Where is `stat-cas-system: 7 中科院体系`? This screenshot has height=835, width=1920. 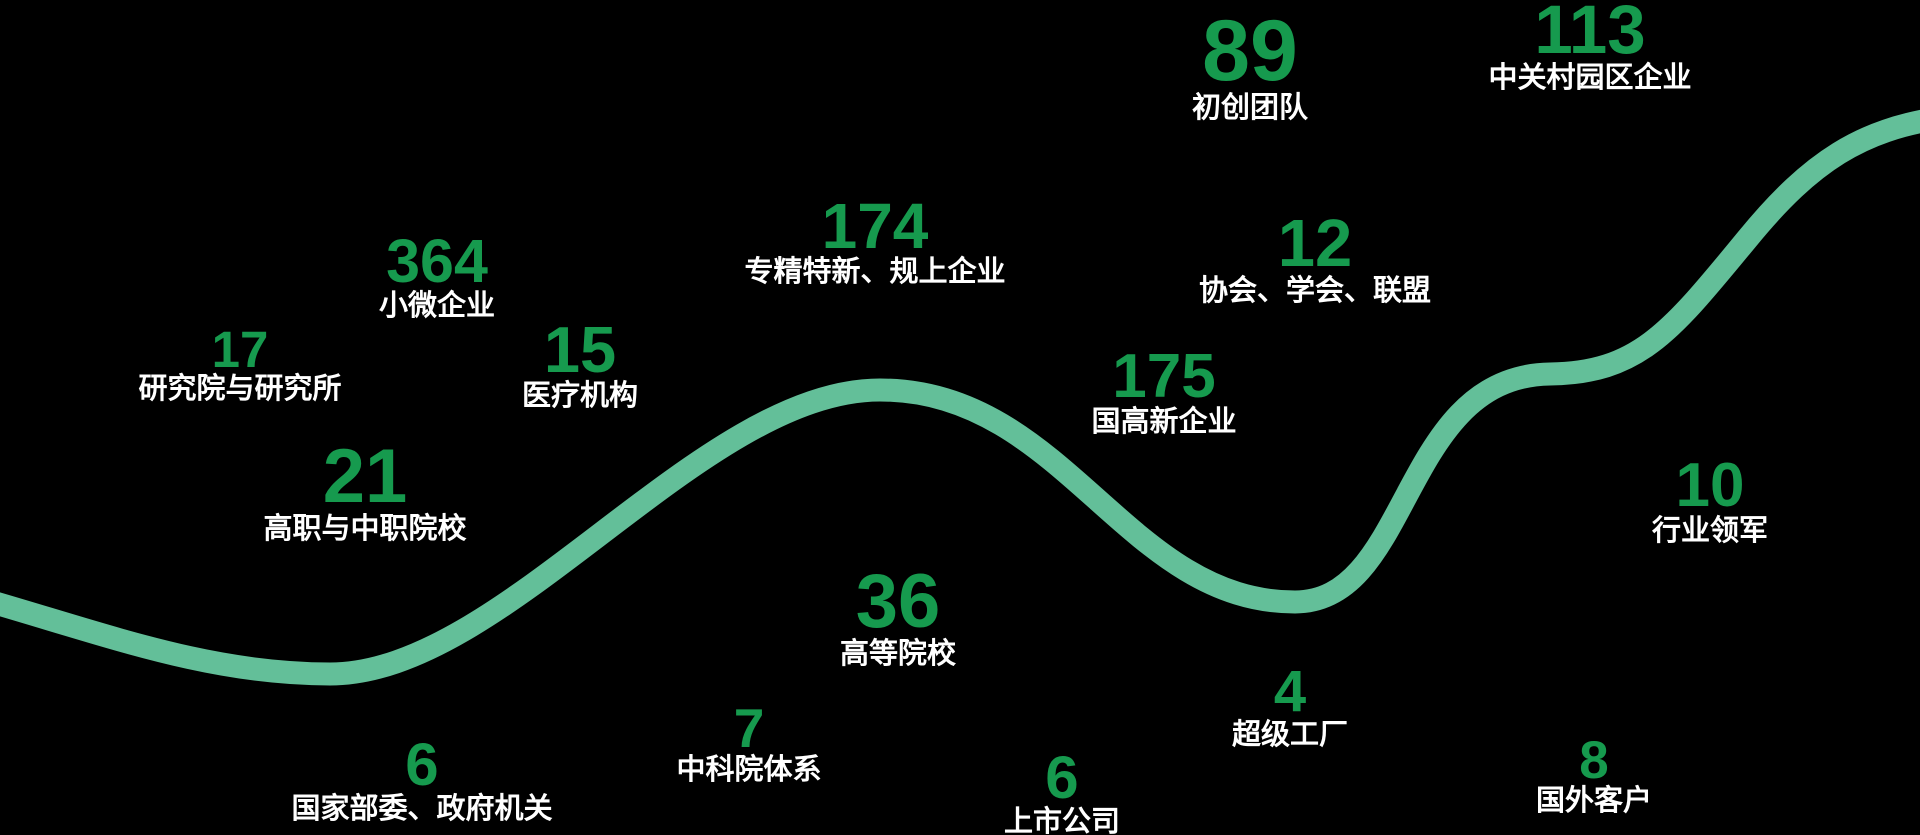
stat-cas-system: 7 中科院体系 is located at coordinates (748, 744).